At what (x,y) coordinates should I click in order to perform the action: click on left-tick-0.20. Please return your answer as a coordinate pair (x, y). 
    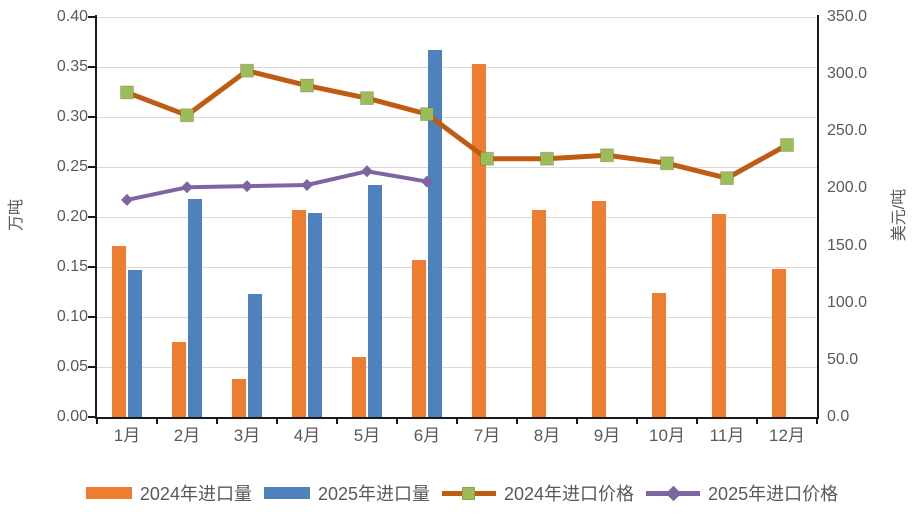
    Looking at the image, I should click on (91, 217).